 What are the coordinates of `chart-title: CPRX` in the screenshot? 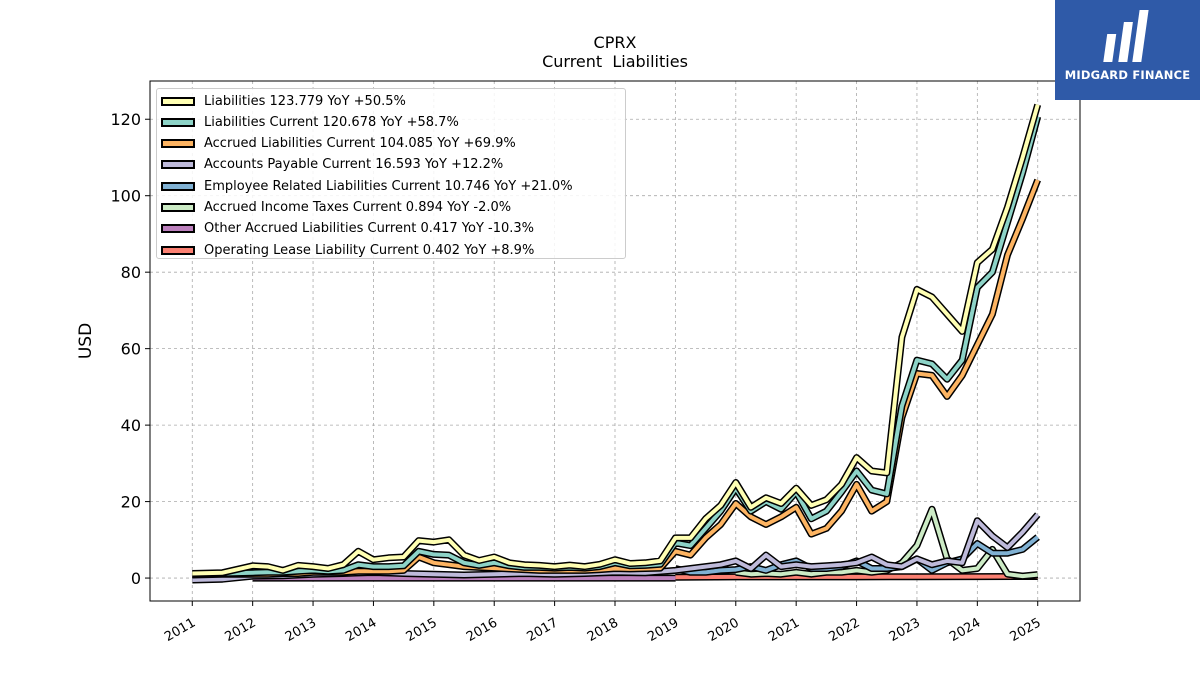 It's located at (615, 42).